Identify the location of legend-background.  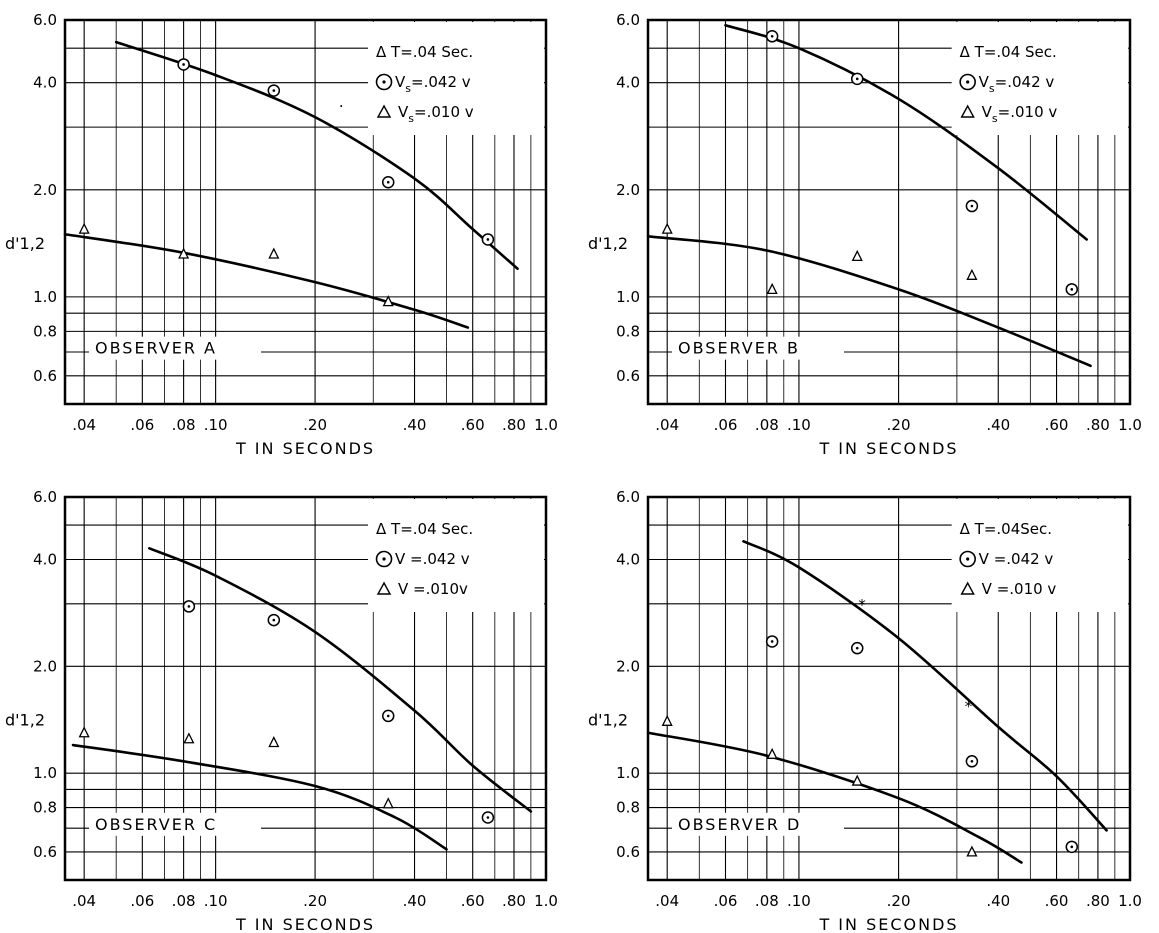
(1039, 555).